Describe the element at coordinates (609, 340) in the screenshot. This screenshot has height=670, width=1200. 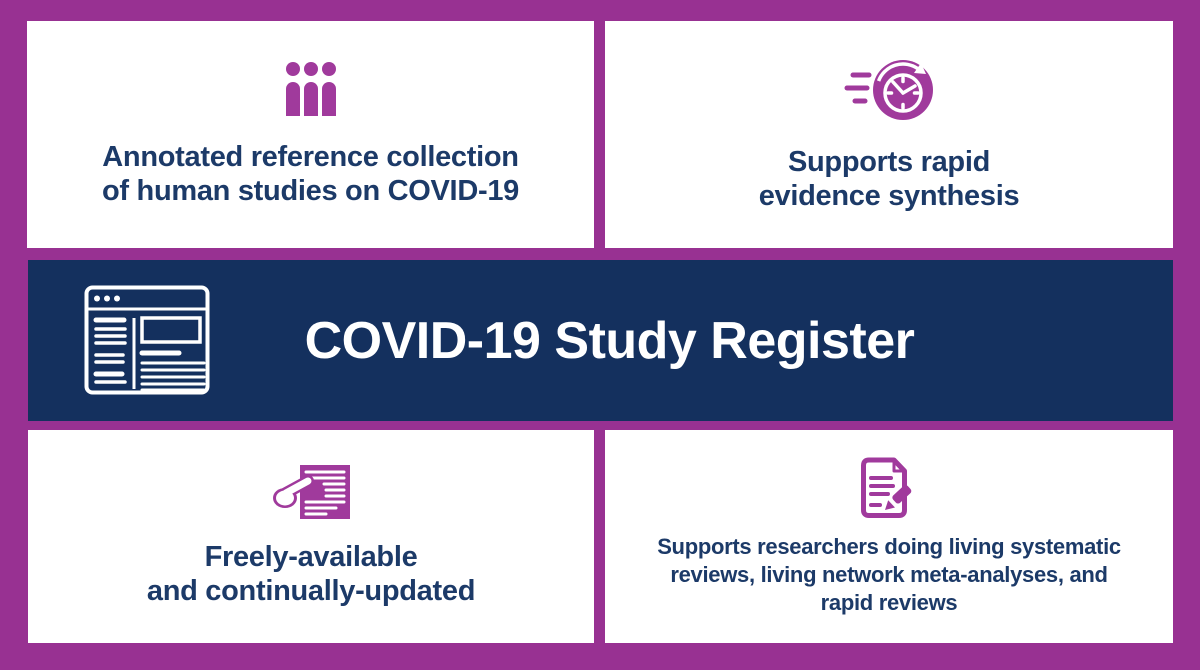
I see `banner-title: COVID-19 Study Register` at that location.